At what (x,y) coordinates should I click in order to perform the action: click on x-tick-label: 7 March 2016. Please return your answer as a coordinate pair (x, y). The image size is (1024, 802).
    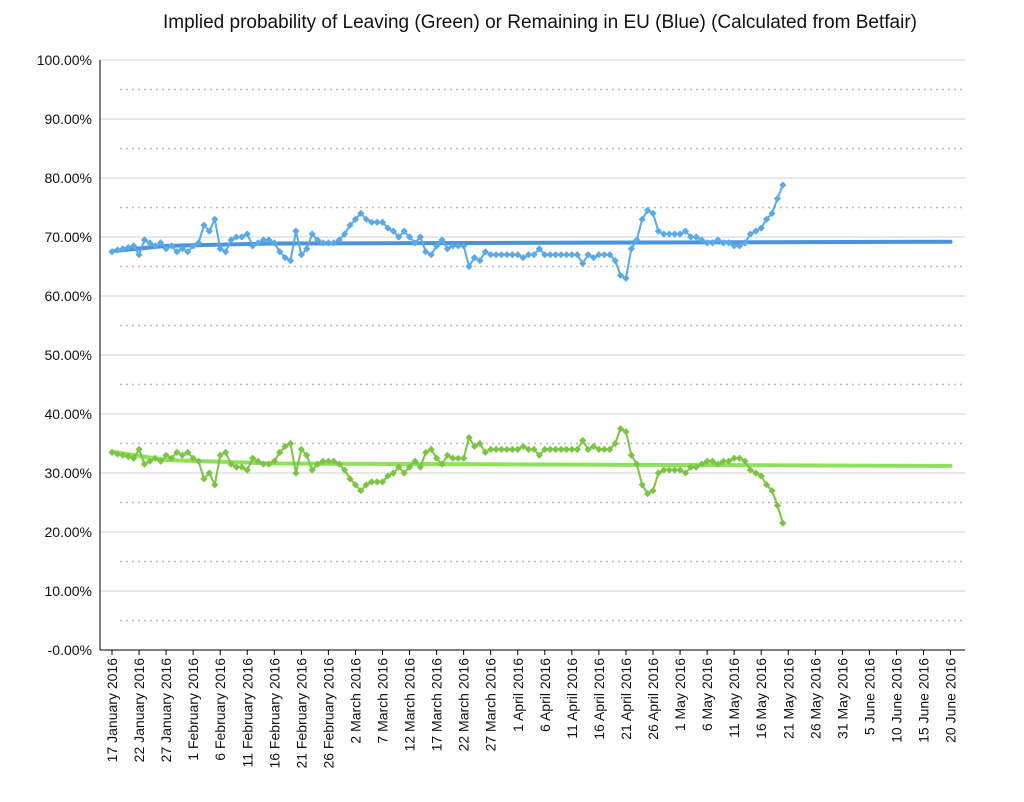
    Looking at the image, I should click on (383, 701).